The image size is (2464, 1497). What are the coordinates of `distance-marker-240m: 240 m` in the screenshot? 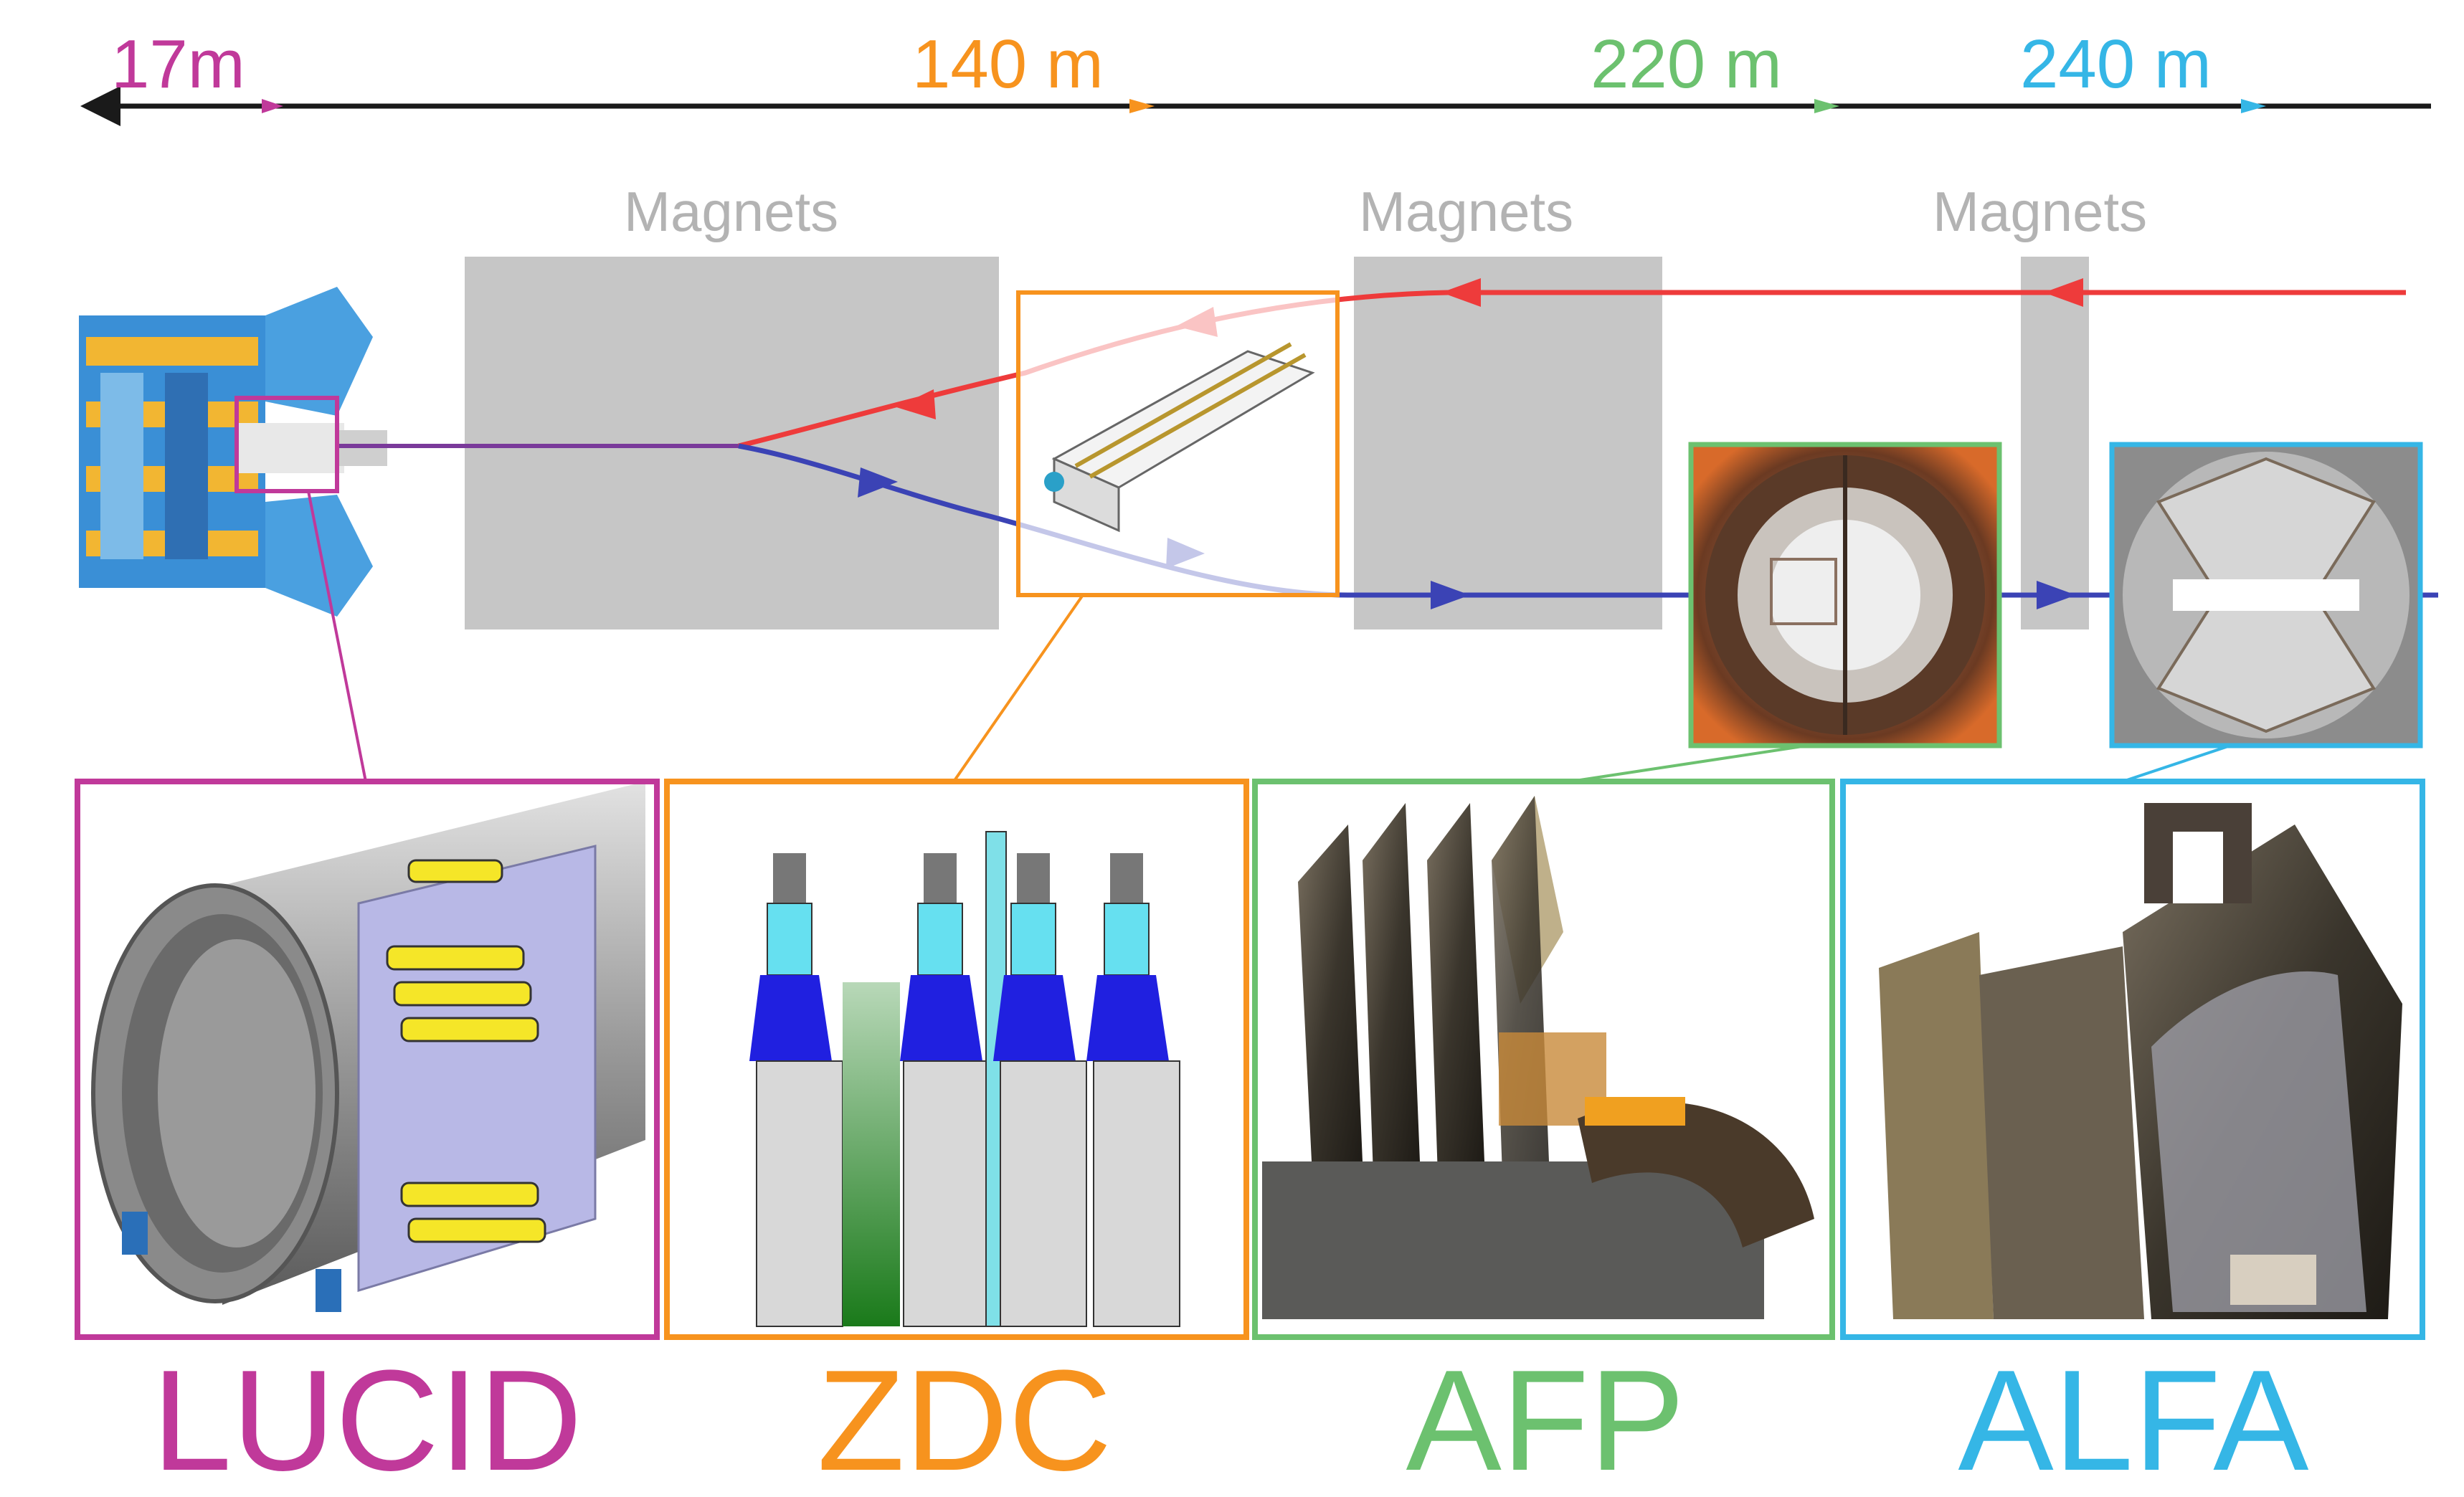 It's located at (2143, 69).